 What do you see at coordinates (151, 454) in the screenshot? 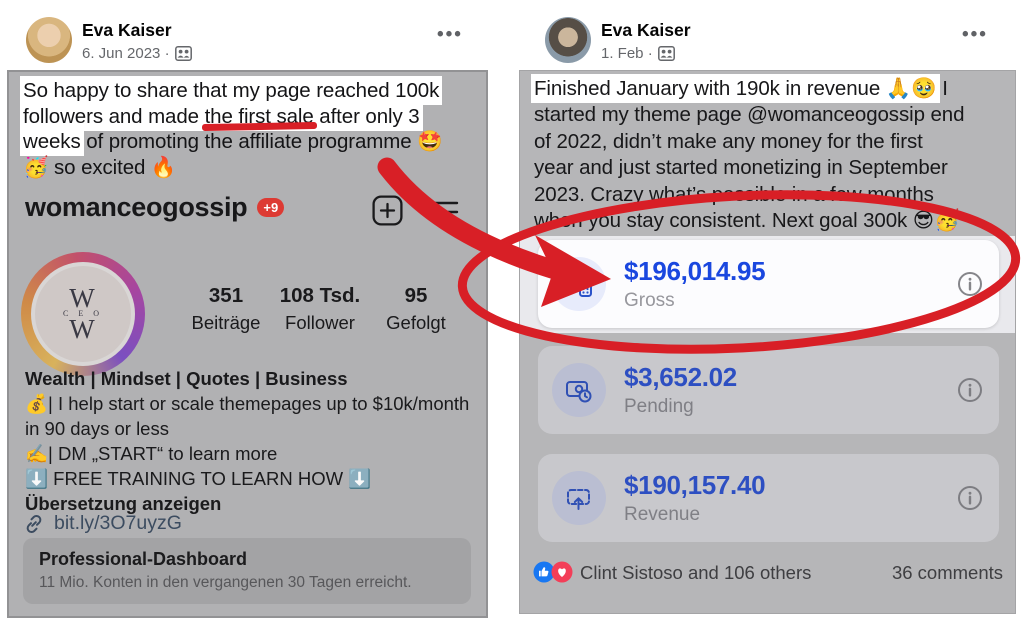
I see `bio-line: ✍️| DM „START“ to learn more` at bounding box center [151, 454].